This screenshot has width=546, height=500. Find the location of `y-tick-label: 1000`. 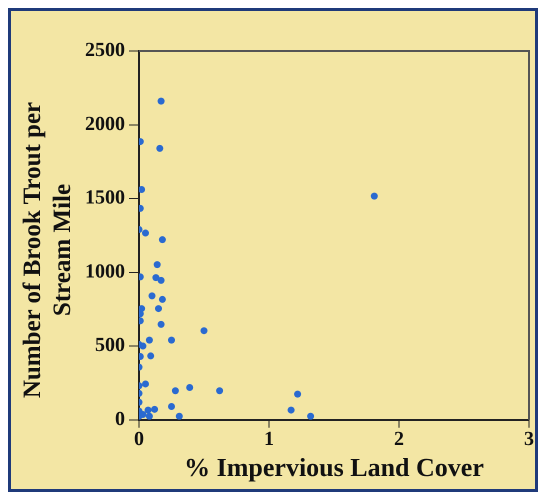

y-tick-label: 1000 is located at coordinates (105, 271).